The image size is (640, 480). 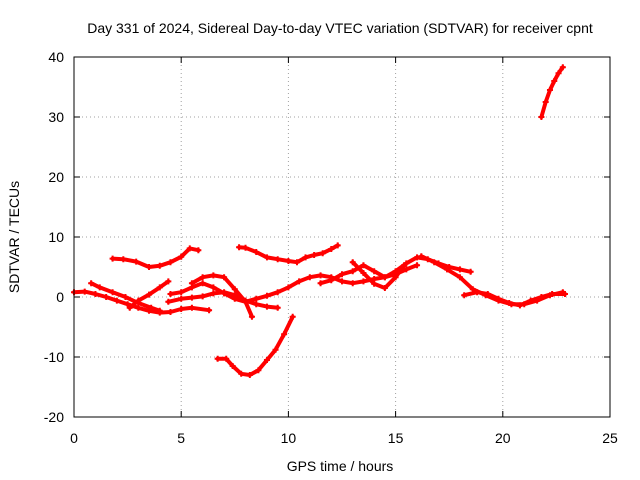 What do you see at coordinates (289, 438) in the screenshot?
I see `x-tick-label: 10` at bounding box center [289, 438].